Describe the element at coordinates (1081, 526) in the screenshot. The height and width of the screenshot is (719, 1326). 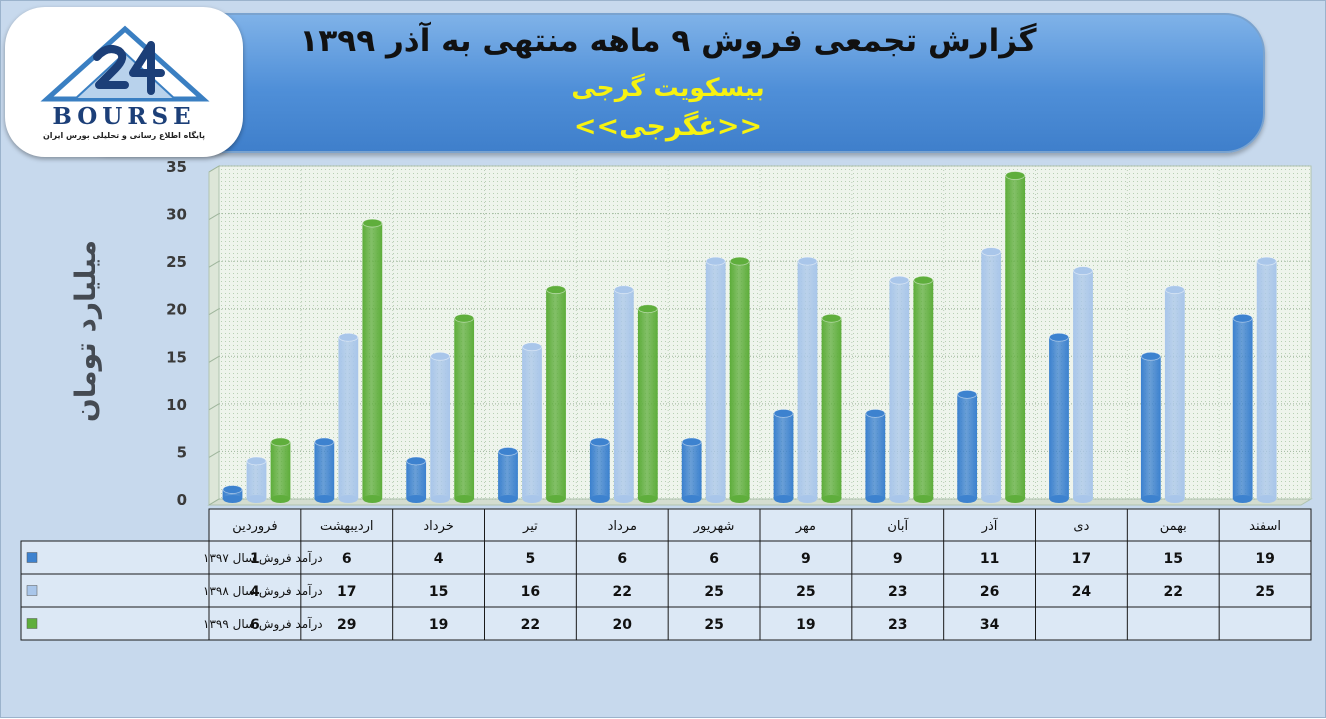
I see `category-label: دی` at that location.